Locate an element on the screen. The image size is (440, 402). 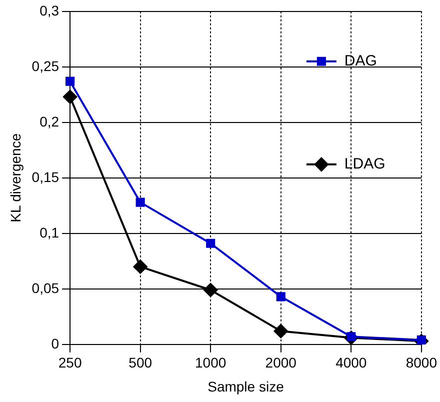
x-tick-label: 500 is located at coordinates (140, 362).